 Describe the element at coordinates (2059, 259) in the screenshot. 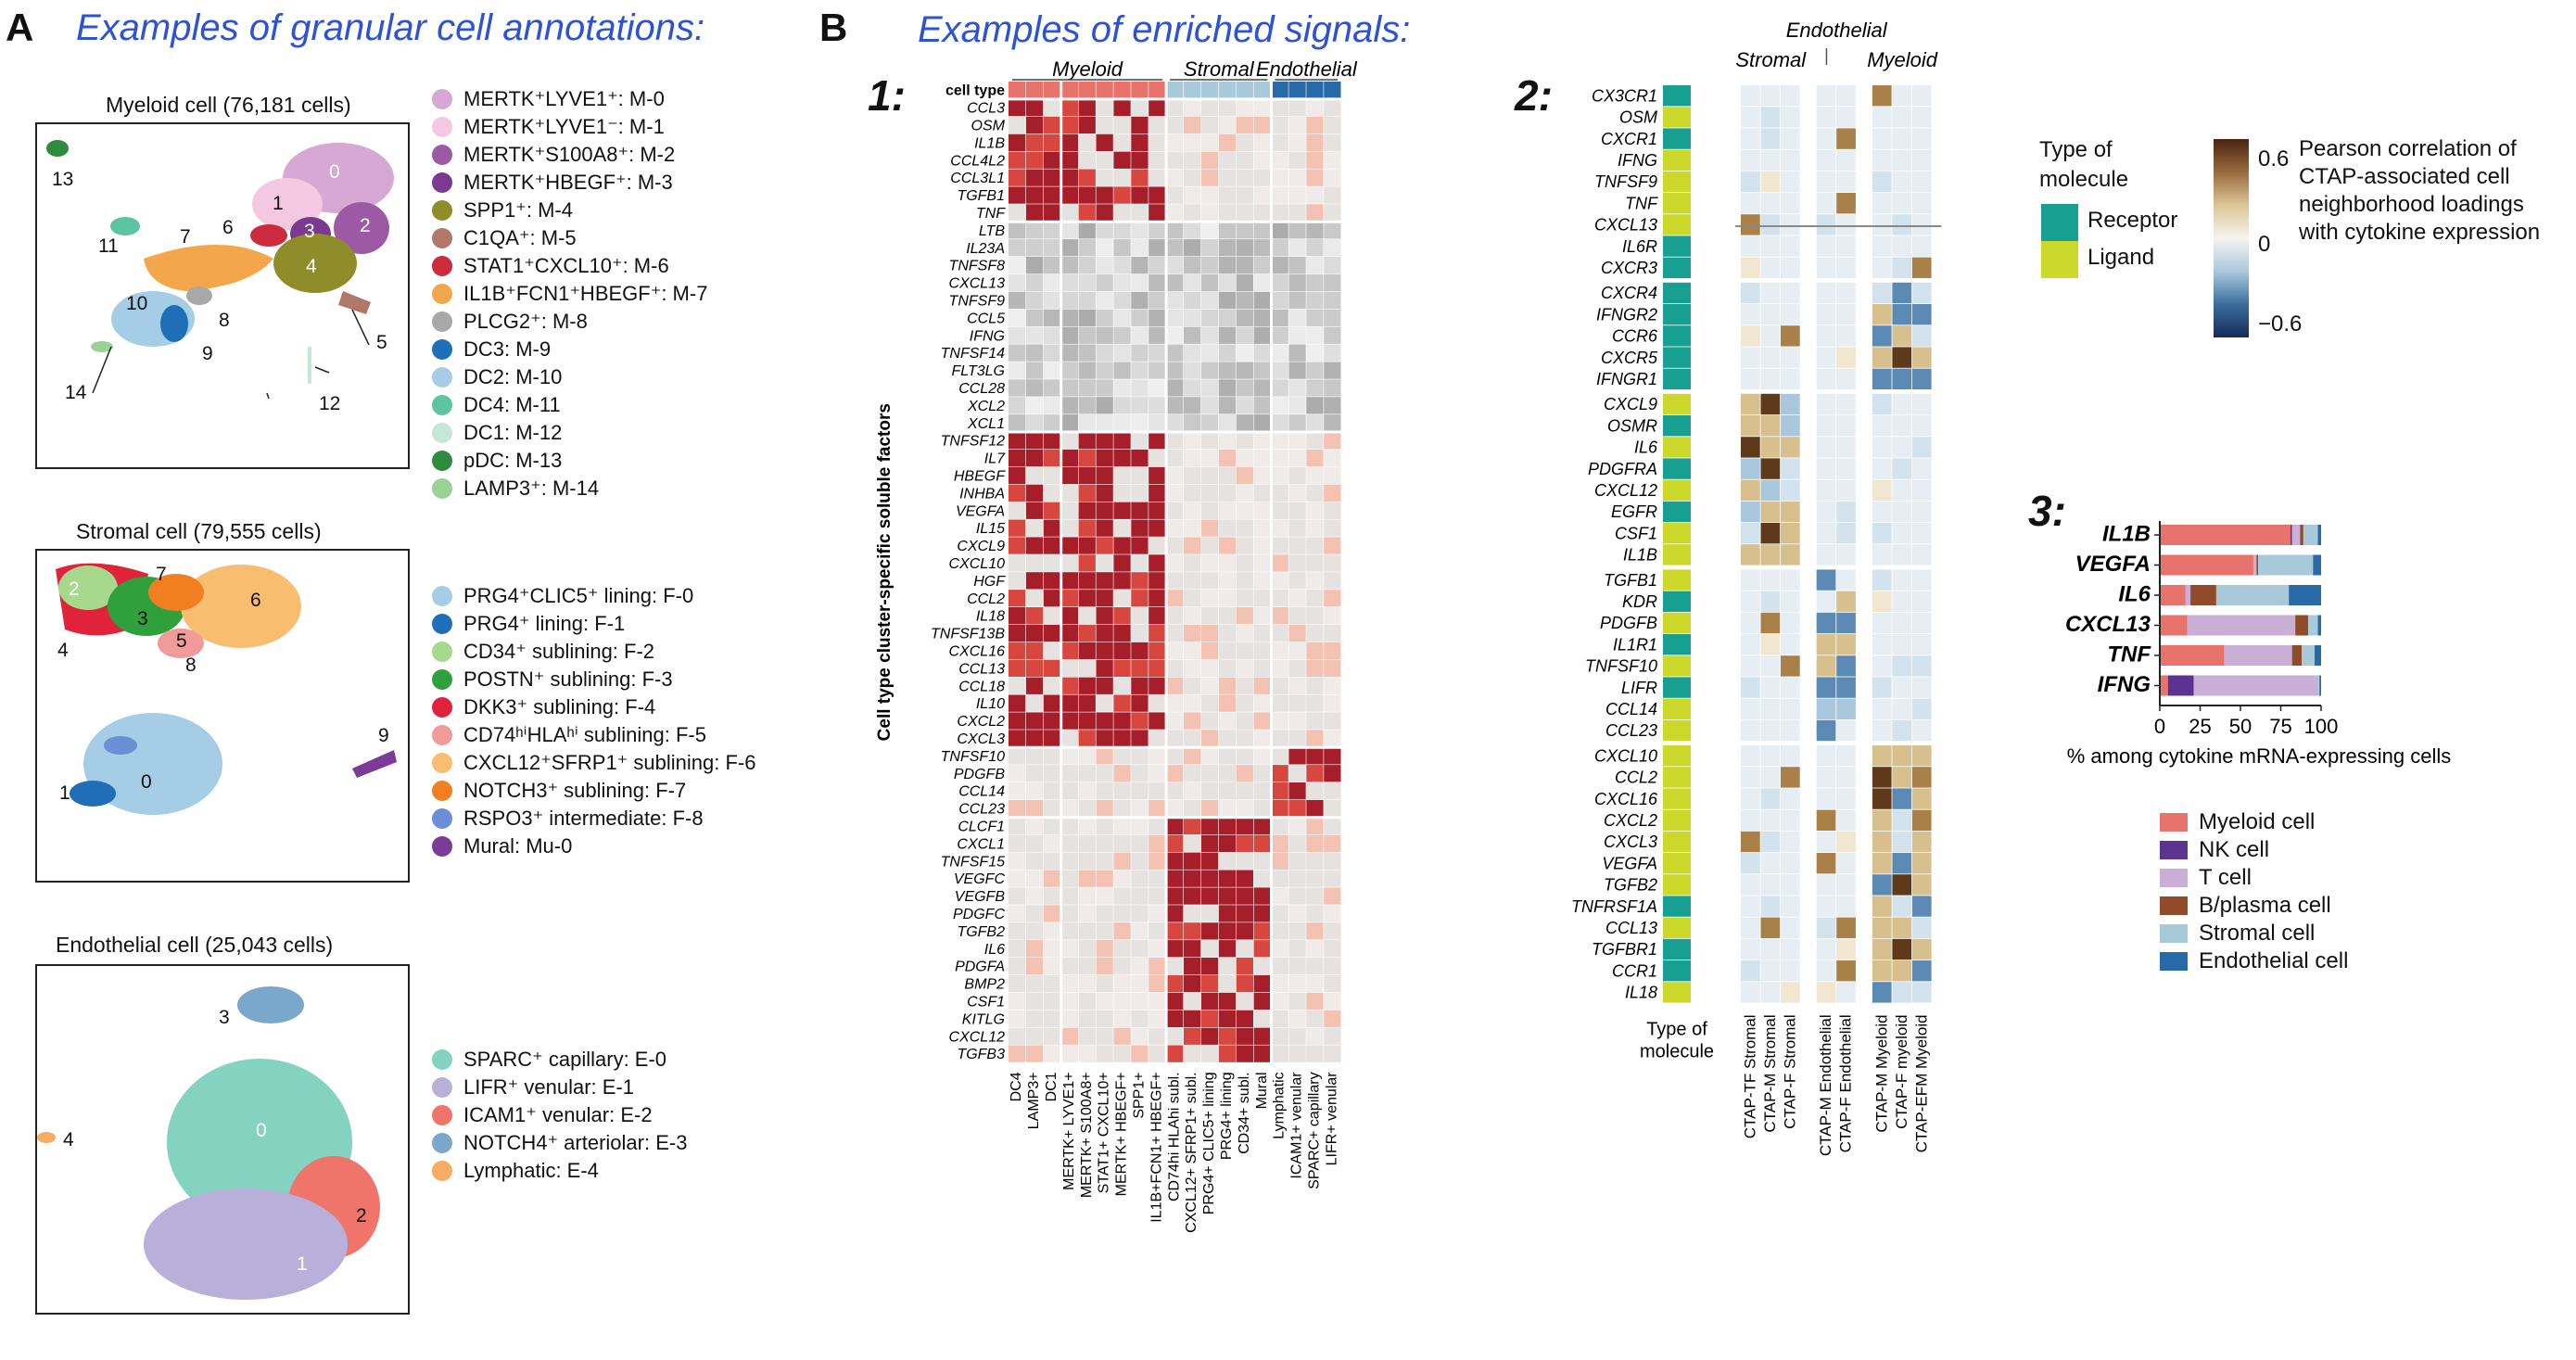

I see `ligand-swatch` at that location.